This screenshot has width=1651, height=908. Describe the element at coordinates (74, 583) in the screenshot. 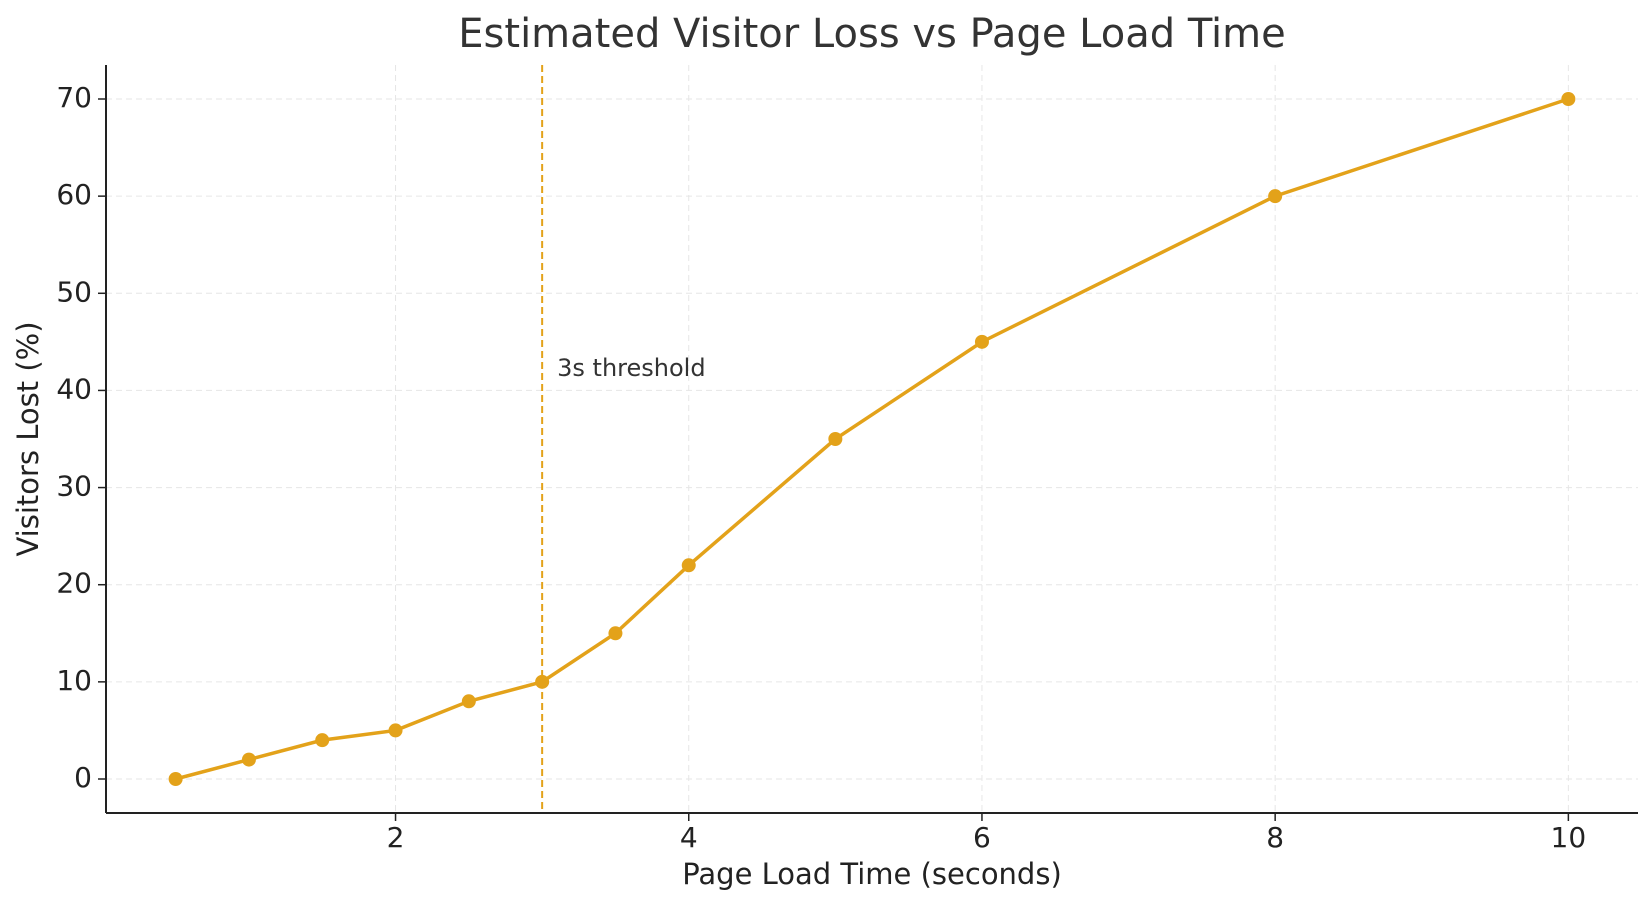

I see `y-tick-label: 20` at that location.